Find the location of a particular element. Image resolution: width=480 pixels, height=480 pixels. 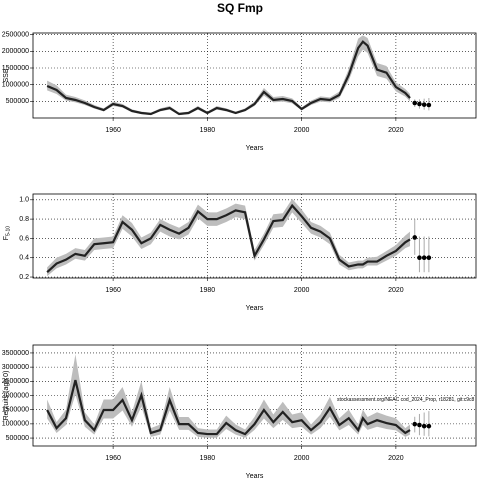

y-tick-label: 0.6 is located at coordinates (24, 238).